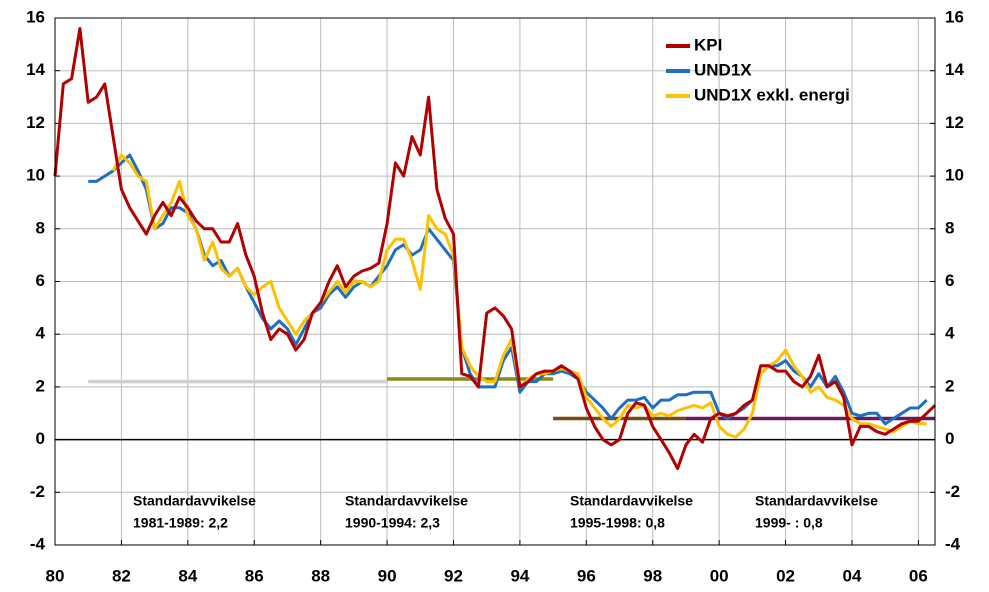  I want to click on y-tick-label: -4, so click(38, 543).